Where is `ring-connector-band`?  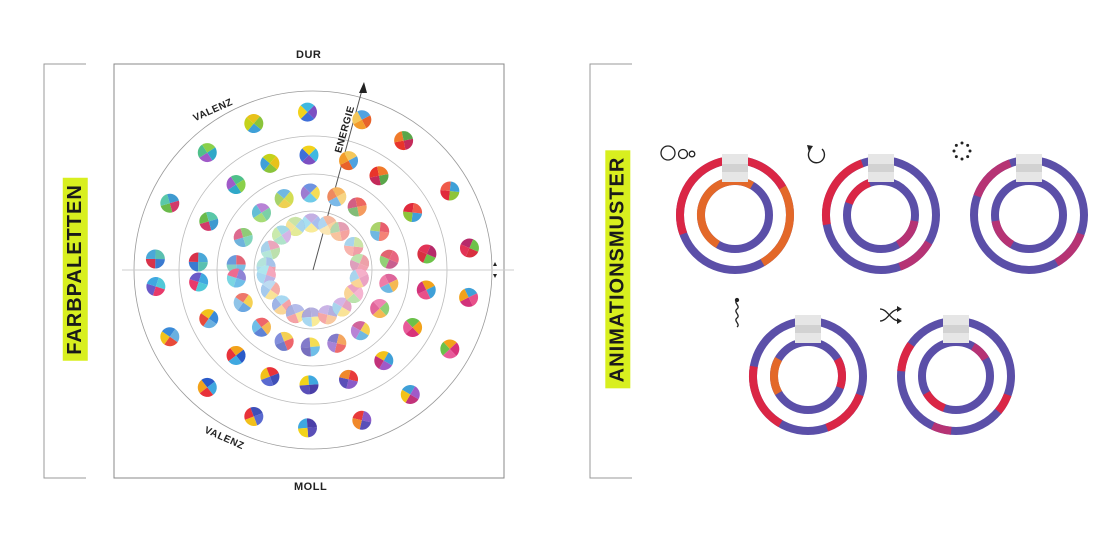 ring-connector-band is located at coordinates (1029, 168).